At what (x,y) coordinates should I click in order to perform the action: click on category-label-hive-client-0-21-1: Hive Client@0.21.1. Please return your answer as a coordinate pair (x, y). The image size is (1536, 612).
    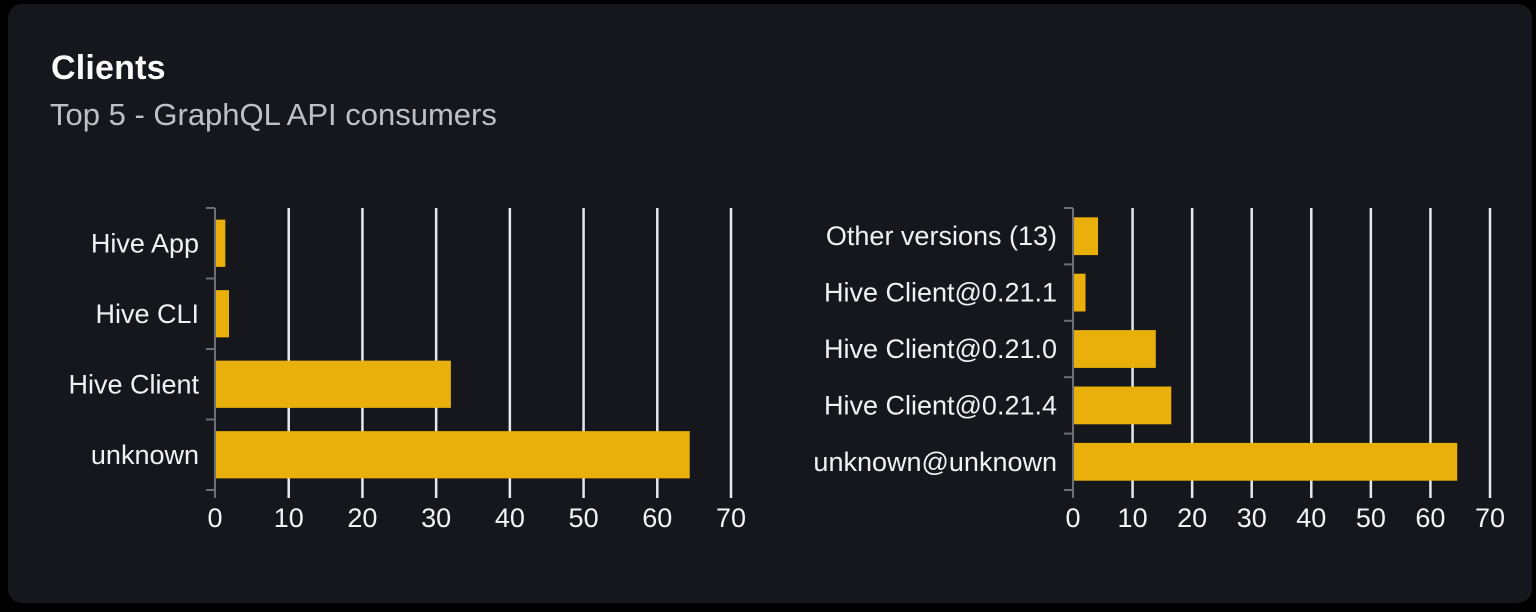
    Looking at the image, I should click on (940, 293).